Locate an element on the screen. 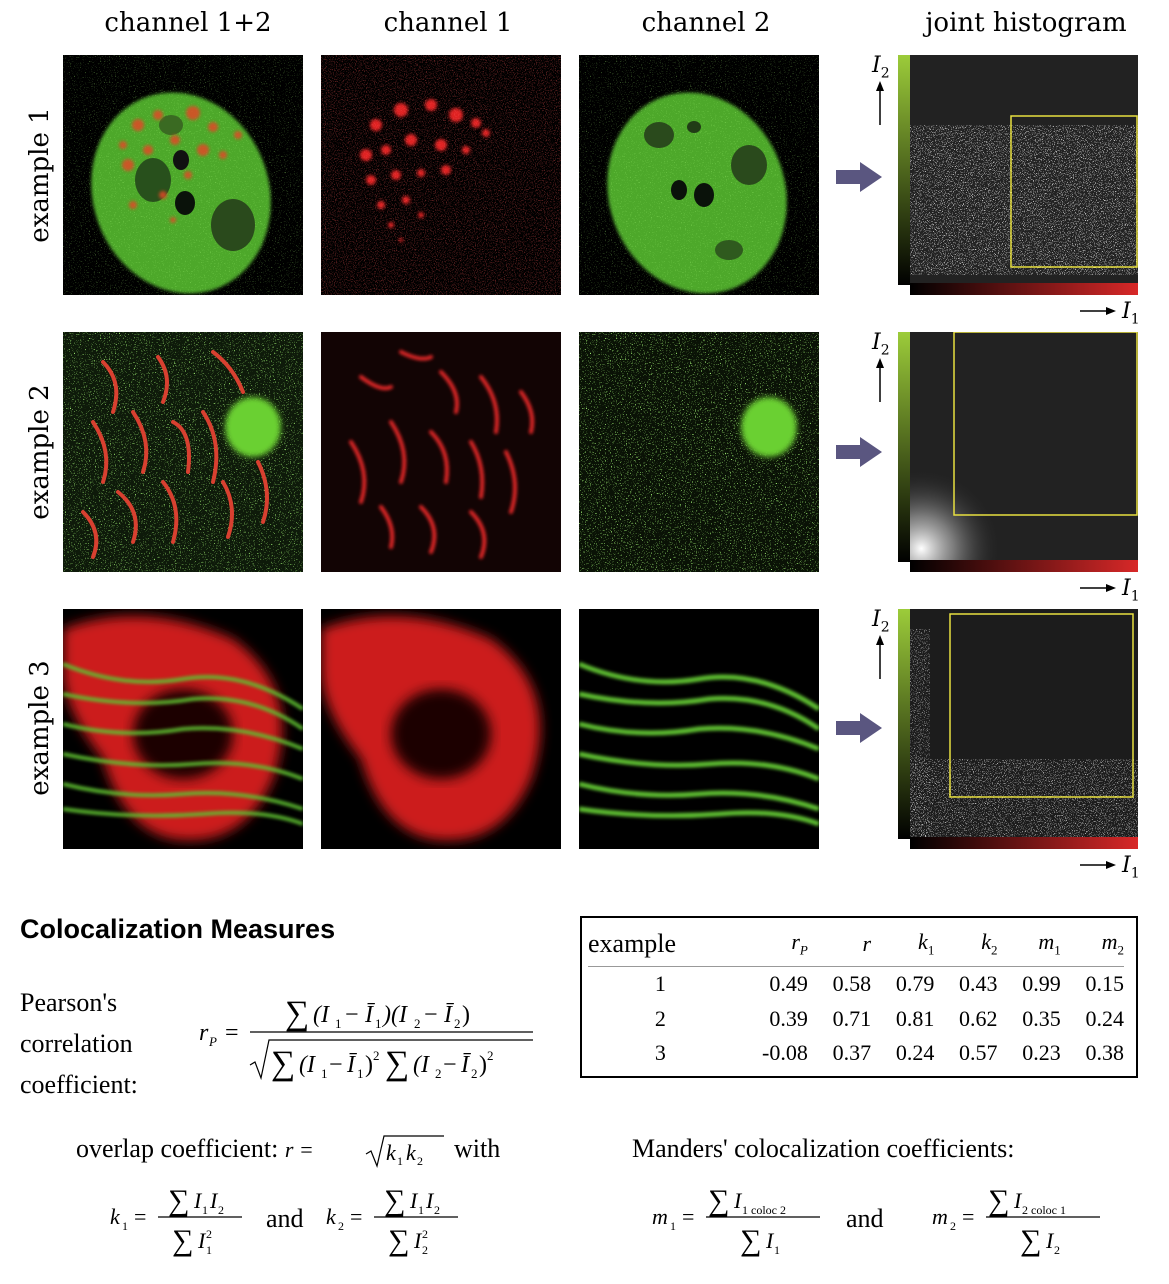  table-cell: 0.23 is located at coordinates (1041, 1052).